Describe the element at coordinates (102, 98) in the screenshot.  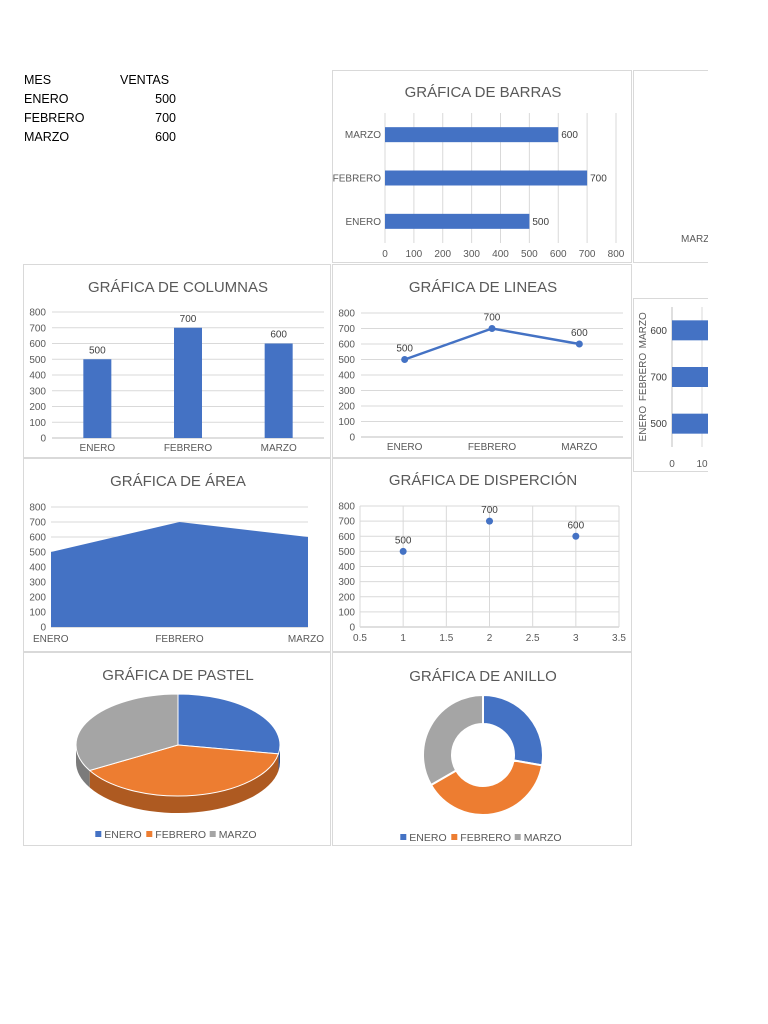
I see `table-row: ENERO 500` at that location.